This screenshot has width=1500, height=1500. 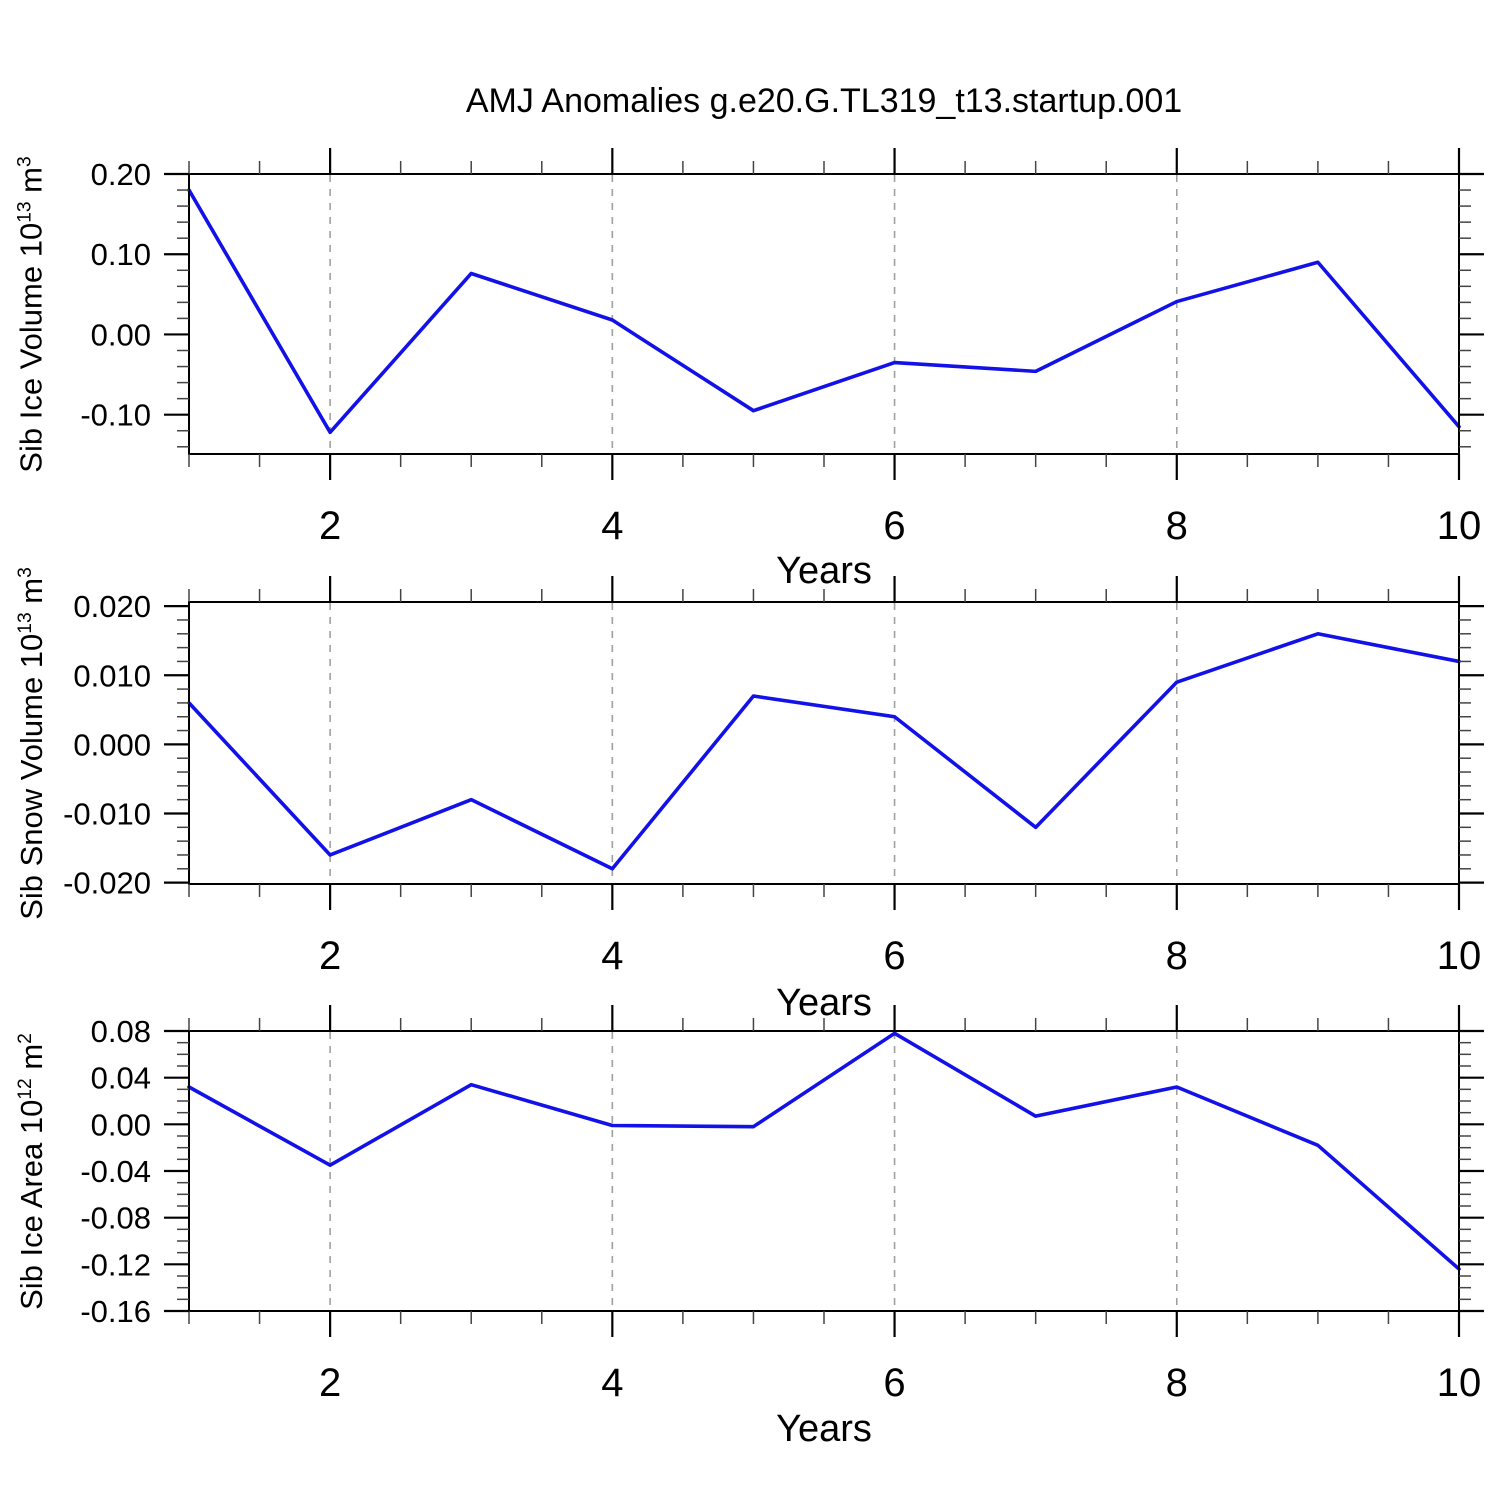 What do you see at coordinates (121, 174) in the screenshot?
I see `y-tick-label: 0.20` at bounding box center [121, 174].